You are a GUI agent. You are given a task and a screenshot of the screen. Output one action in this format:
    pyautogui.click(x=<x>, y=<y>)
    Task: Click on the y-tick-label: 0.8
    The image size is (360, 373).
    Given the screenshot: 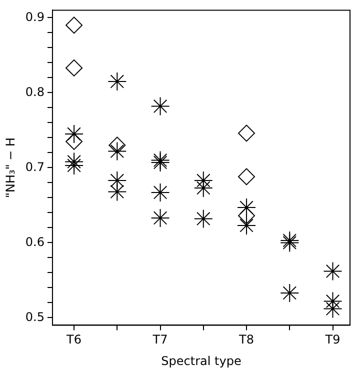 What is the action you would take?
    pyautogui.click(x=34, y=91)
    